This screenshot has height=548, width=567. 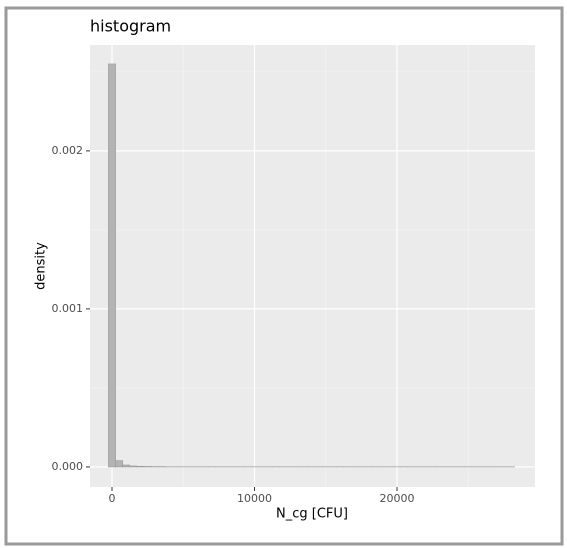 I want to click on x-tick-label: 20000, so click(x=397, y=498).